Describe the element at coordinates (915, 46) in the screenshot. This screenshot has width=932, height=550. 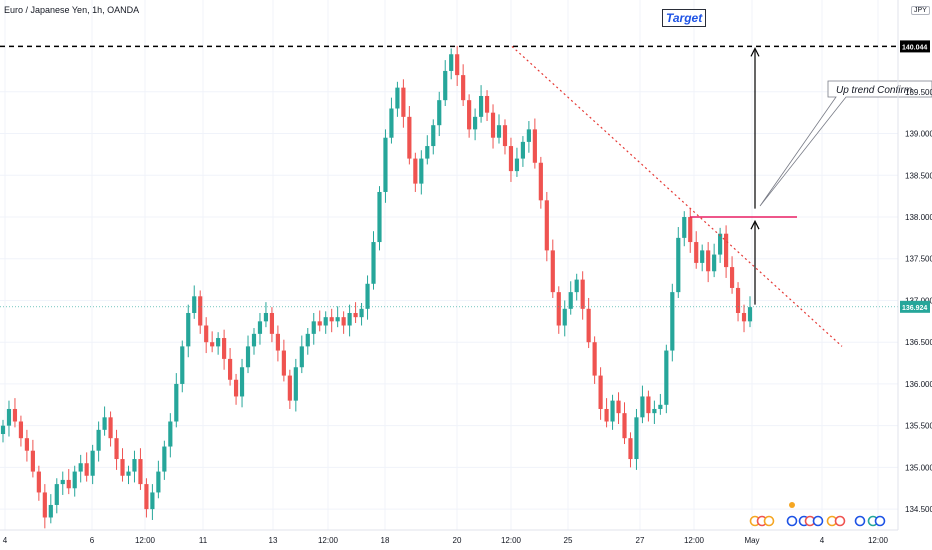
I see `target-price-tag` at that location.